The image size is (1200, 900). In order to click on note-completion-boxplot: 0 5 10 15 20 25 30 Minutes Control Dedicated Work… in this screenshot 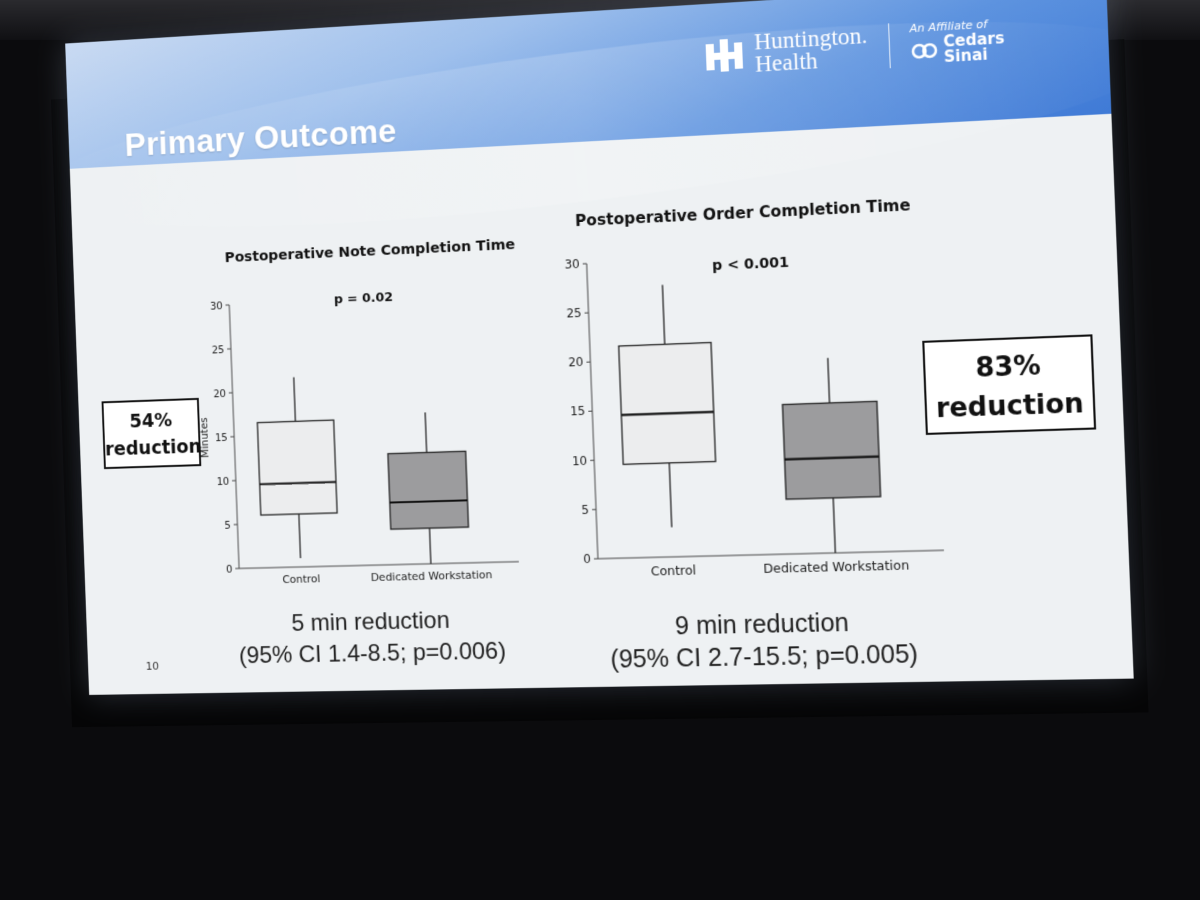, I will do `click(371, 443)`.